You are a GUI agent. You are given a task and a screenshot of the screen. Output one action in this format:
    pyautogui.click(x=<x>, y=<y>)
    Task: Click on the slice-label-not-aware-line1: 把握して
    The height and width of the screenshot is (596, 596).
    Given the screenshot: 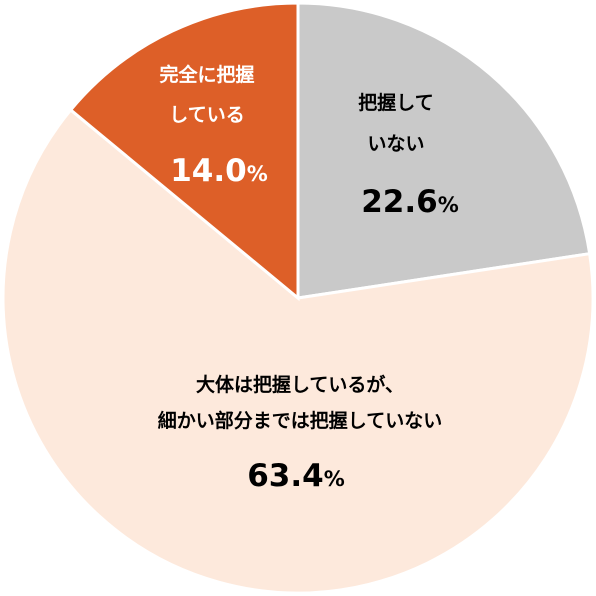 What is the action you would take?
    pyautogui.click(x=395, y=102)
    